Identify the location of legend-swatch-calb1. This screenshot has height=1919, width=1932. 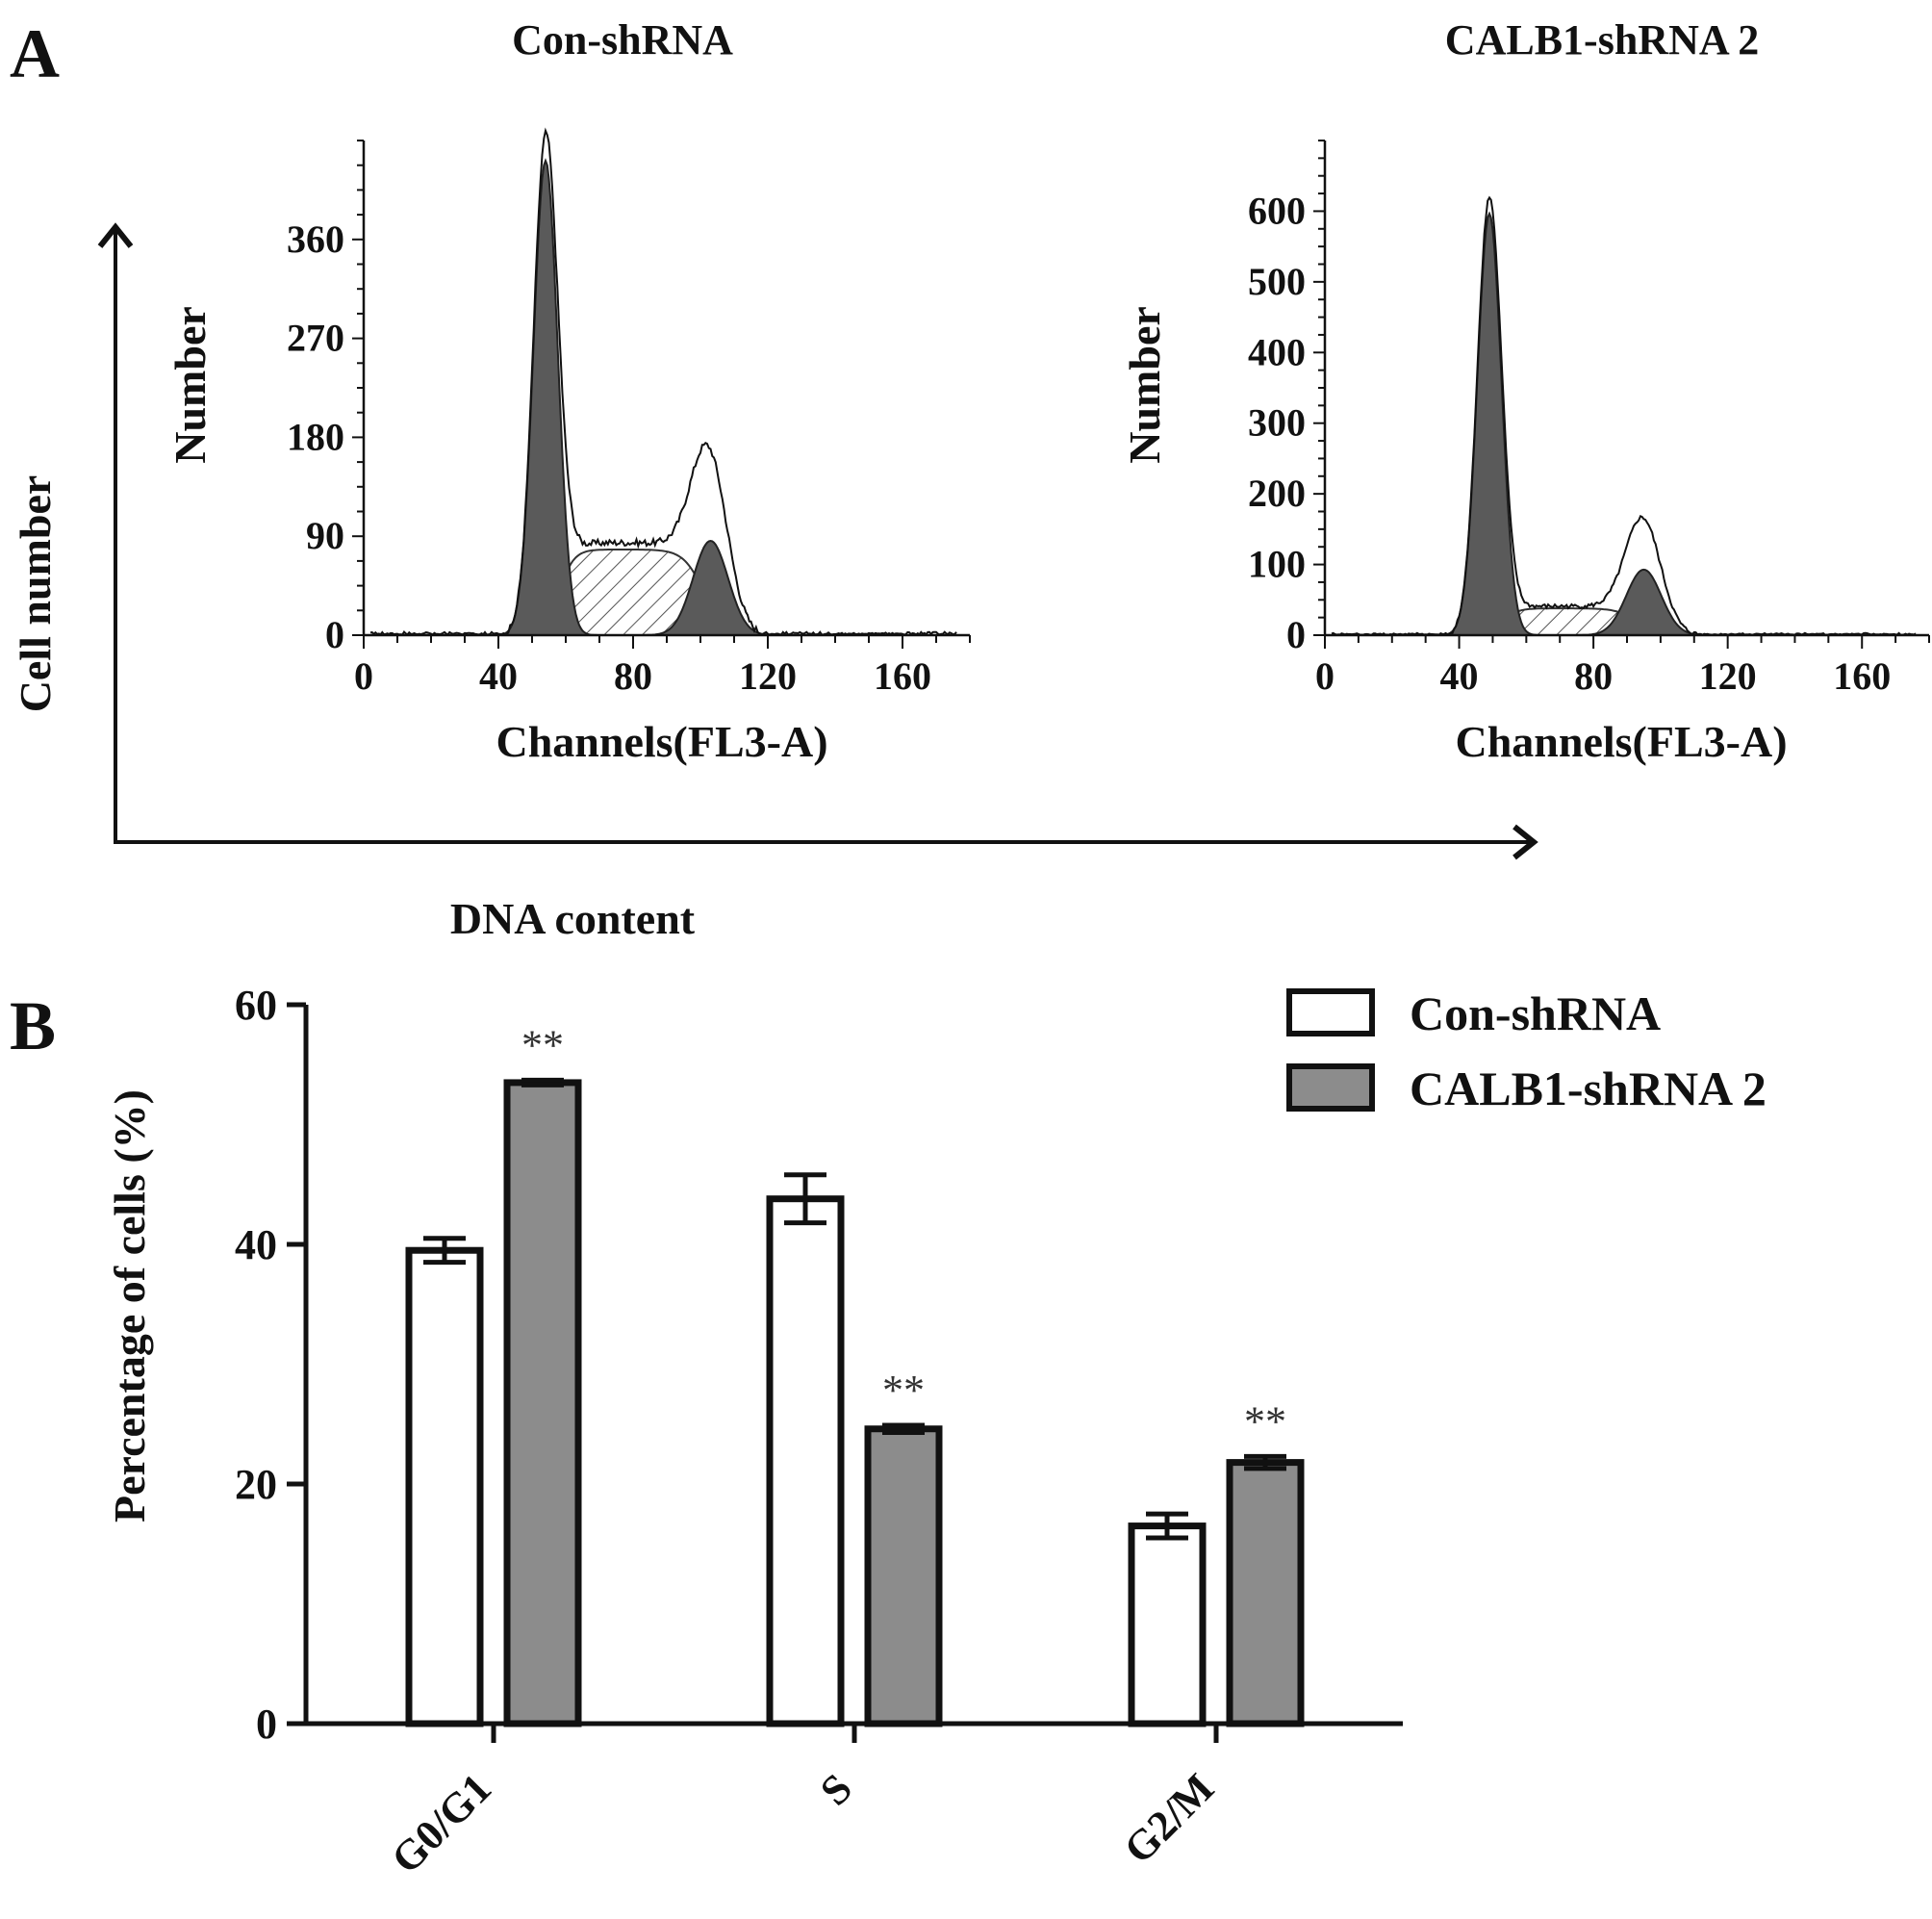
(1330, 1087).